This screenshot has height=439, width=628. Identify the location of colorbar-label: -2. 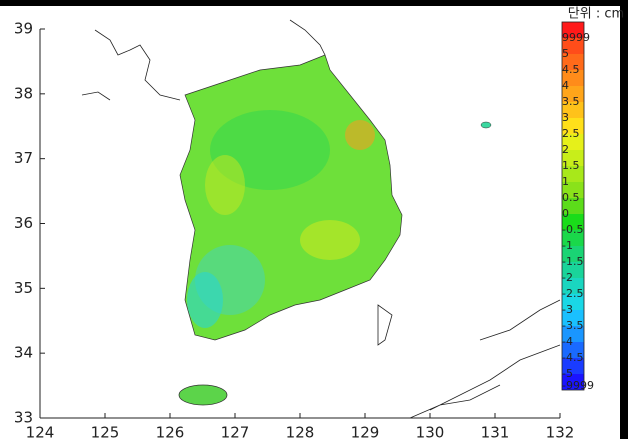
(567, 277).